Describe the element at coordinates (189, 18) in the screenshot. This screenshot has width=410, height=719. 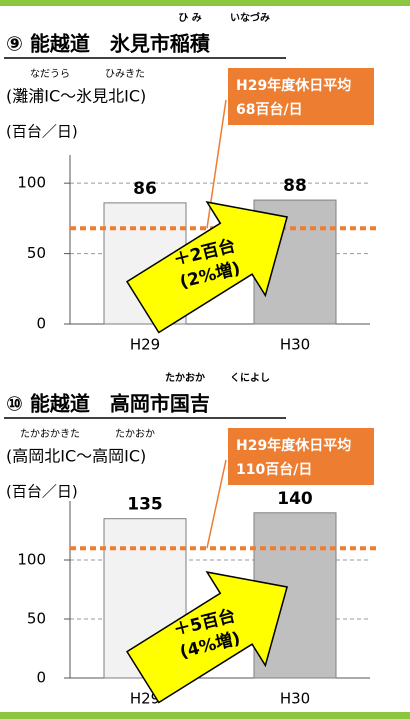
I see `title-ruby: ひ み` at that location.